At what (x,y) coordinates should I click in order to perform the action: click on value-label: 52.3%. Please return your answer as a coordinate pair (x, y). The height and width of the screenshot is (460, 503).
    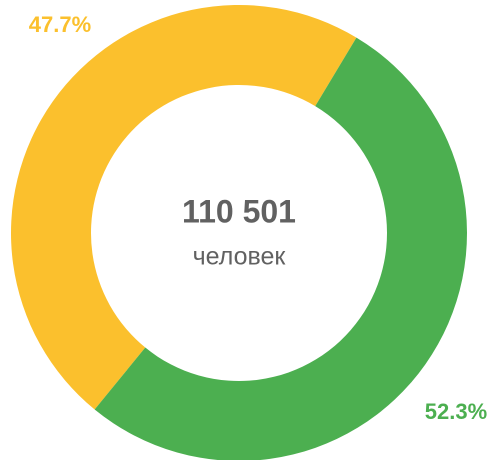
    Looking at the image, I should click on (456, 411).